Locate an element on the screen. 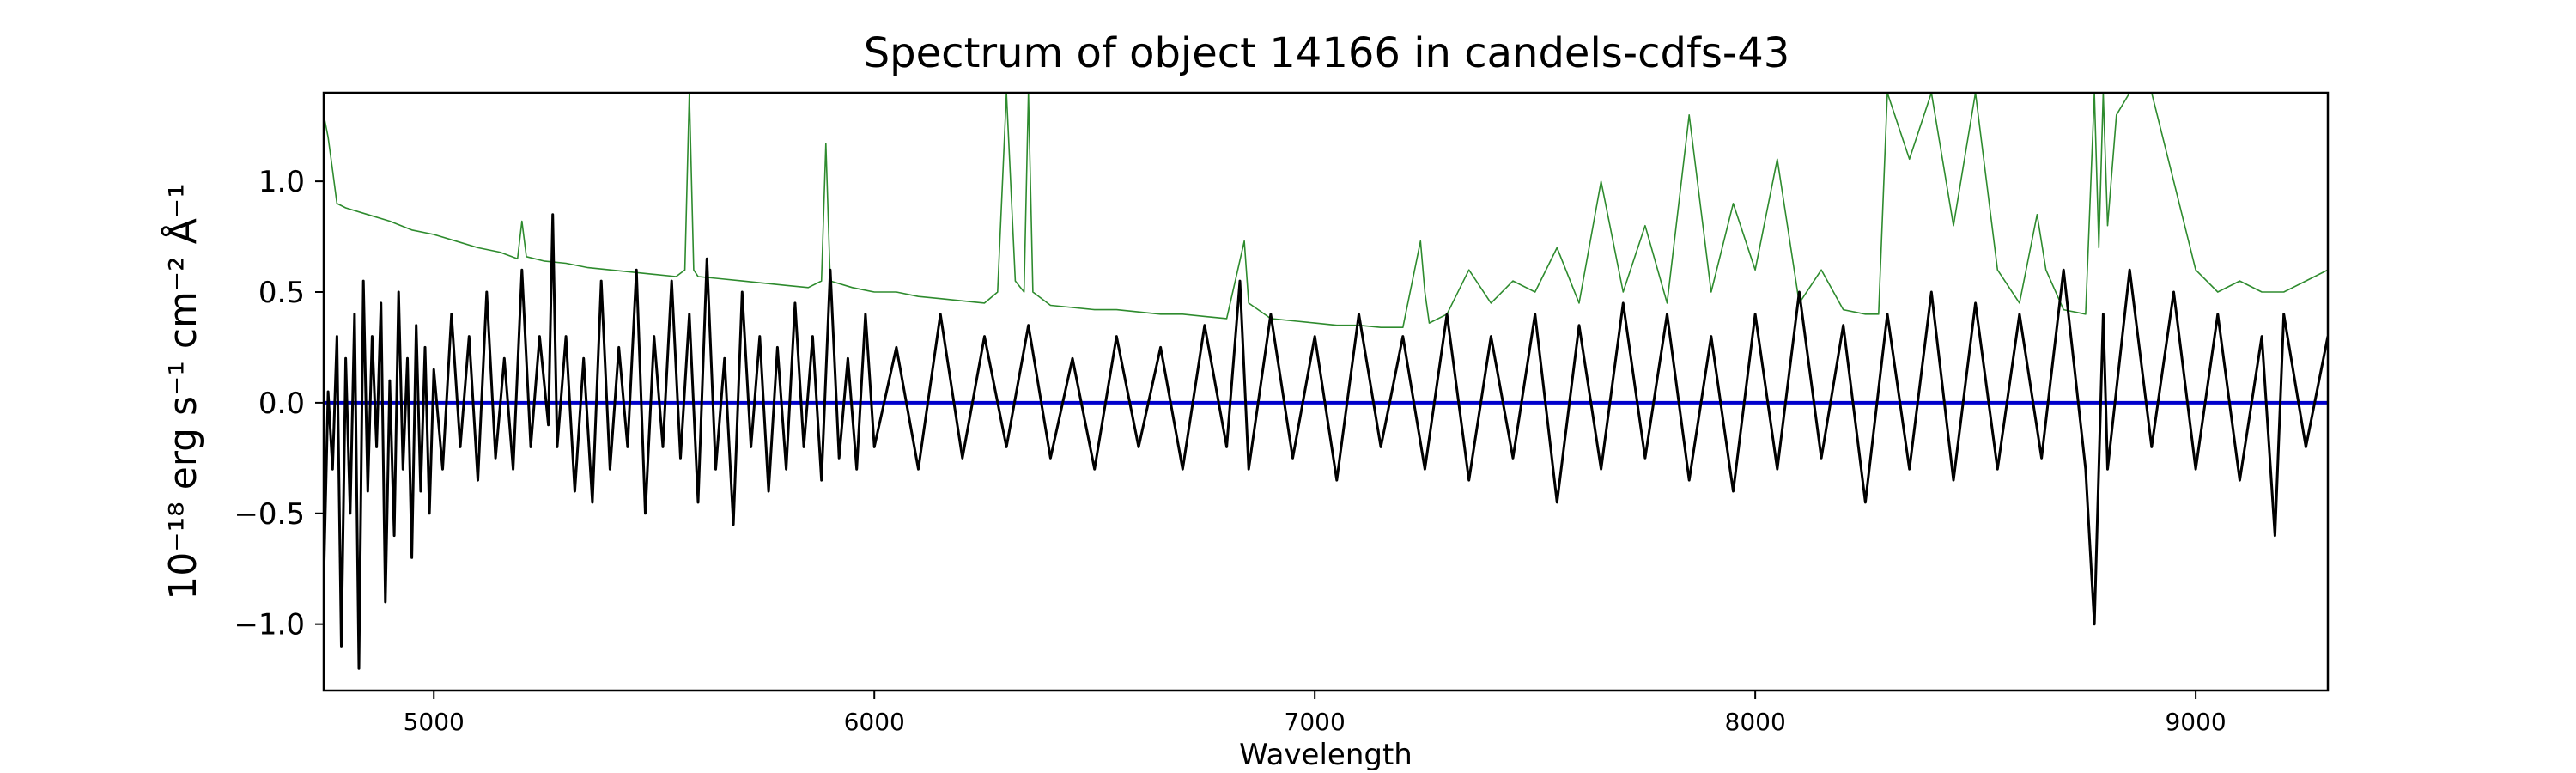 This screenshot has height=773, width=2576. x-tick-label: 8000 is located at coordinates (1755, 722).